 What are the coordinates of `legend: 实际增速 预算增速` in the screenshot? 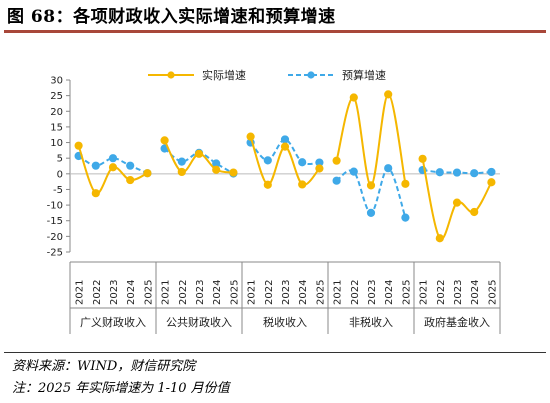 It's located at (267, 75).